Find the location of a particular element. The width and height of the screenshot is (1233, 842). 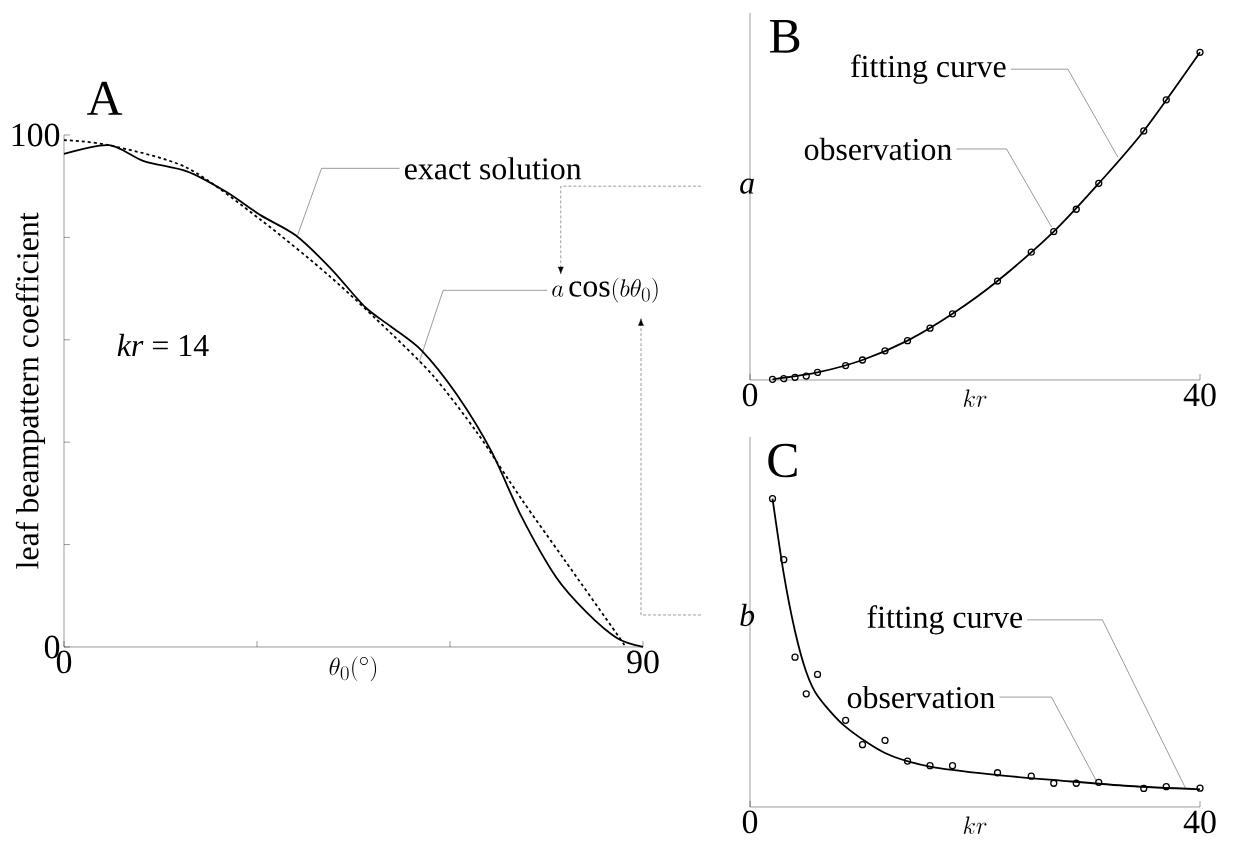

y-axis-title: leaf beampattern coefficient is located at coordinates (30, 390).